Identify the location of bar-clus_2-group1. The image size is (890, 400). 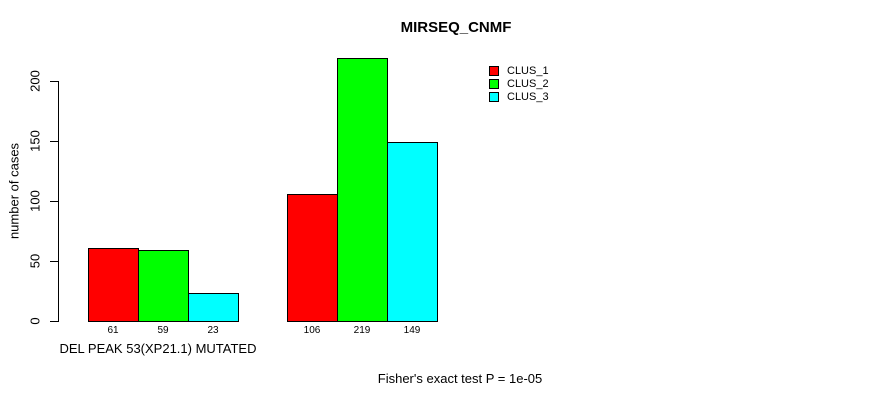
(163, 286).